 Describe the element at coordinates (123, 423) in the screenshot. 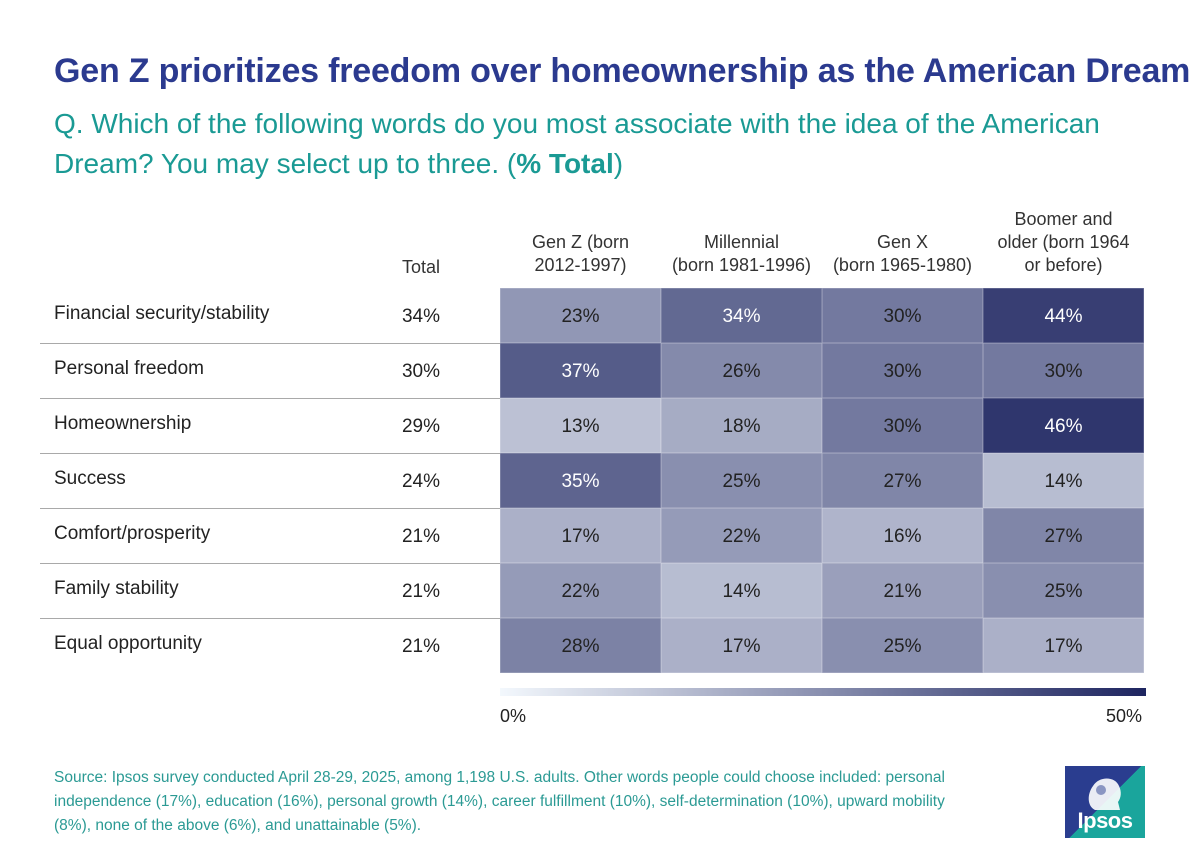

I see `row-label: Homeownership` at that location.